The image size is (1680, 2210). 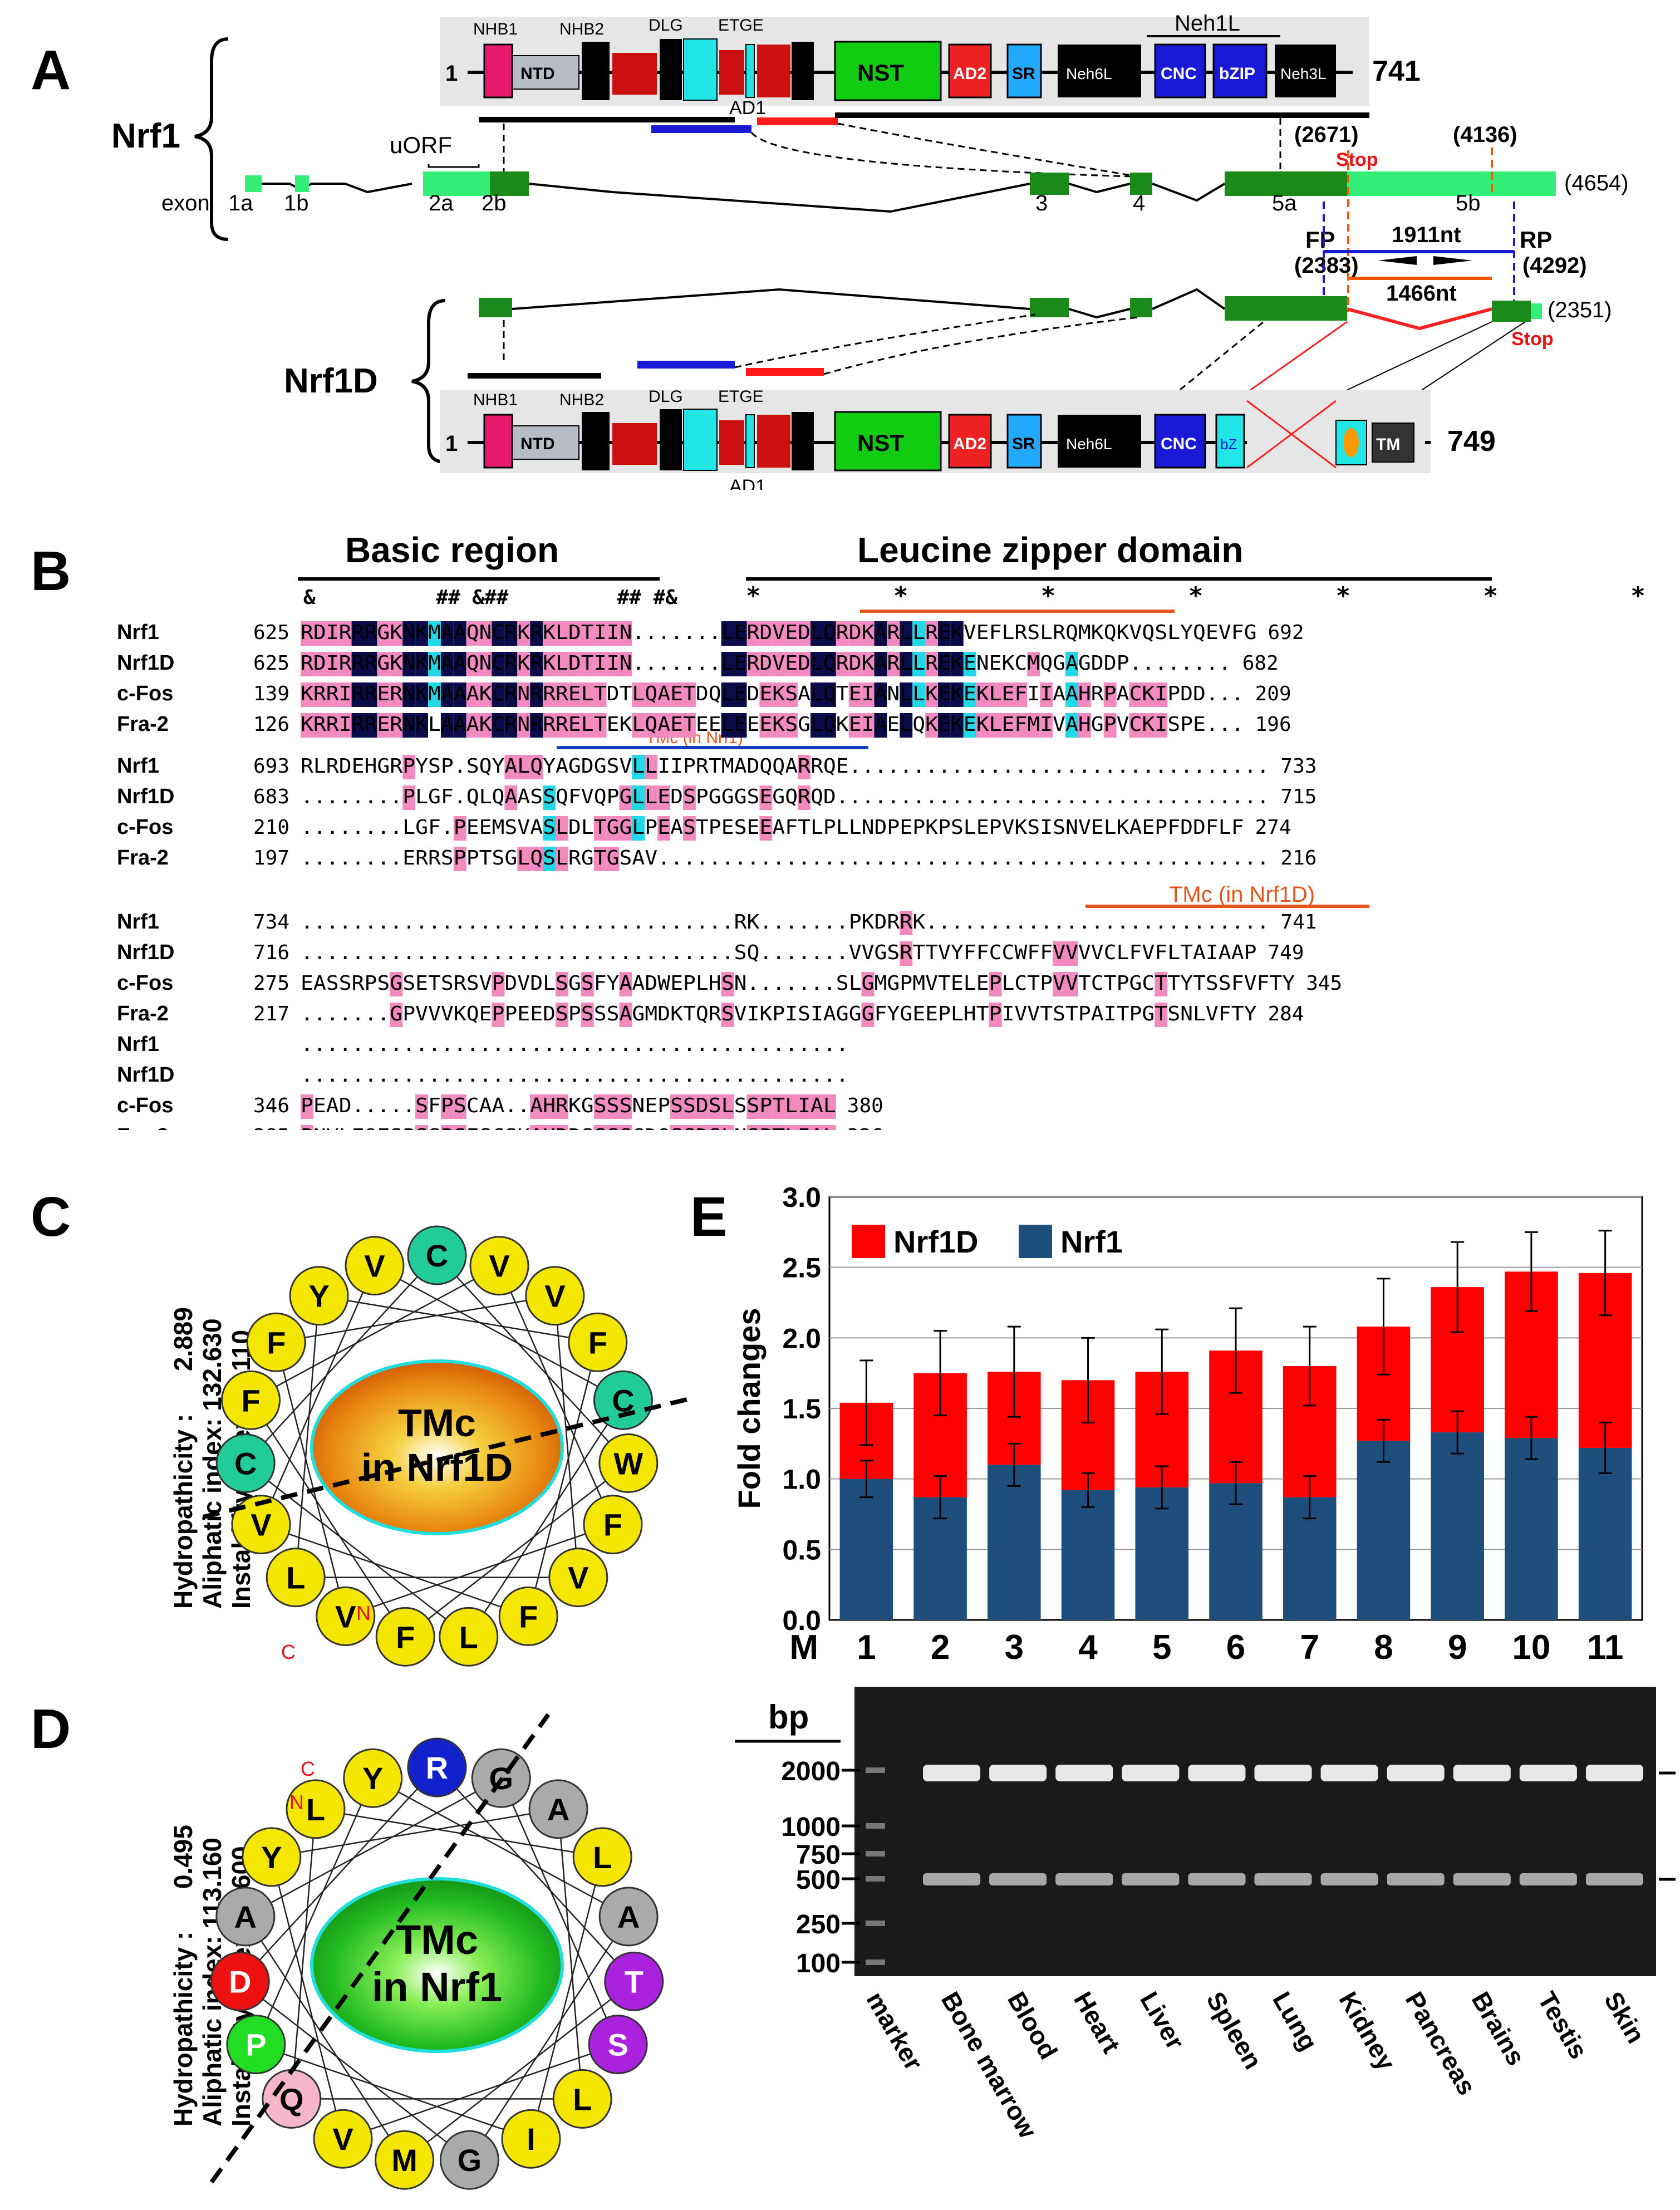 I want to click on ladder-label: 1000, so click(x=811, y=1828).